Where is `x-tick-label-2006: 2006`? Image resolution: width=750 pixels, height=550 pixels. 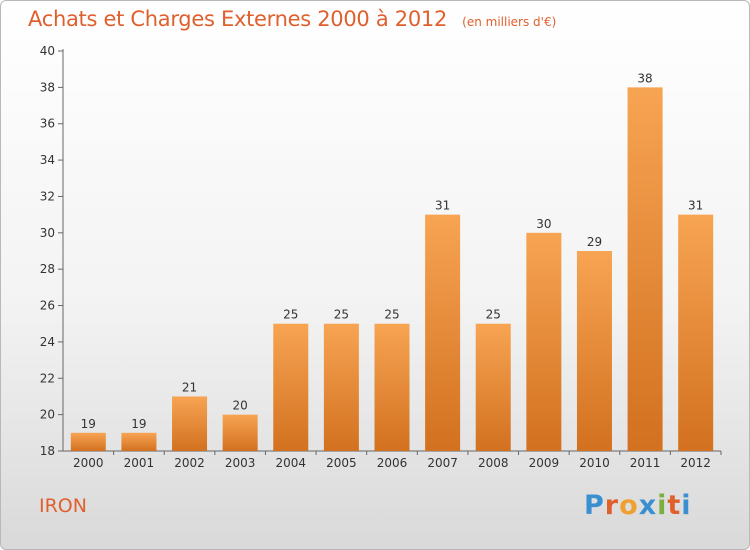
x-tick-label-2006: 2006 is located at coordinates (392, 463).